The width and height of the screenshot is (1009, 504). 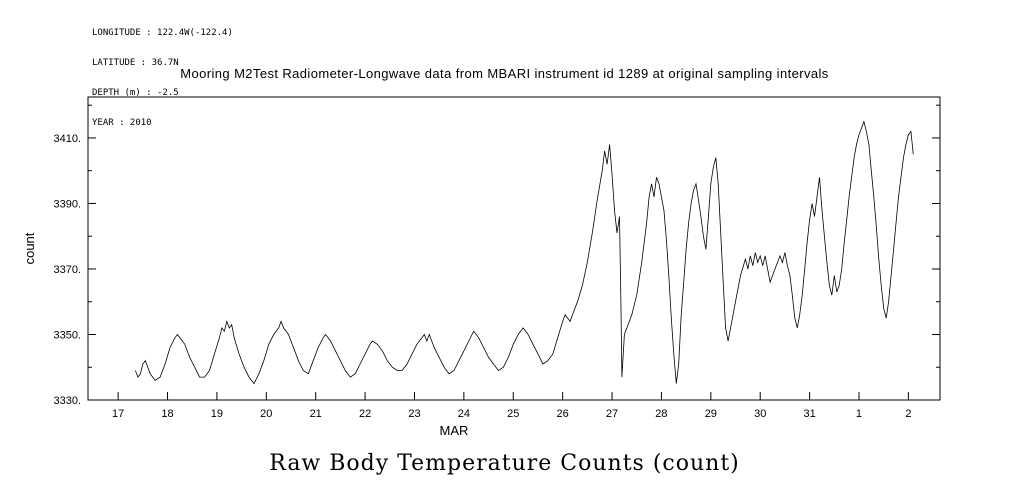 I want to click on x-axis-tick-label: 31, so click(x=809, y=414).